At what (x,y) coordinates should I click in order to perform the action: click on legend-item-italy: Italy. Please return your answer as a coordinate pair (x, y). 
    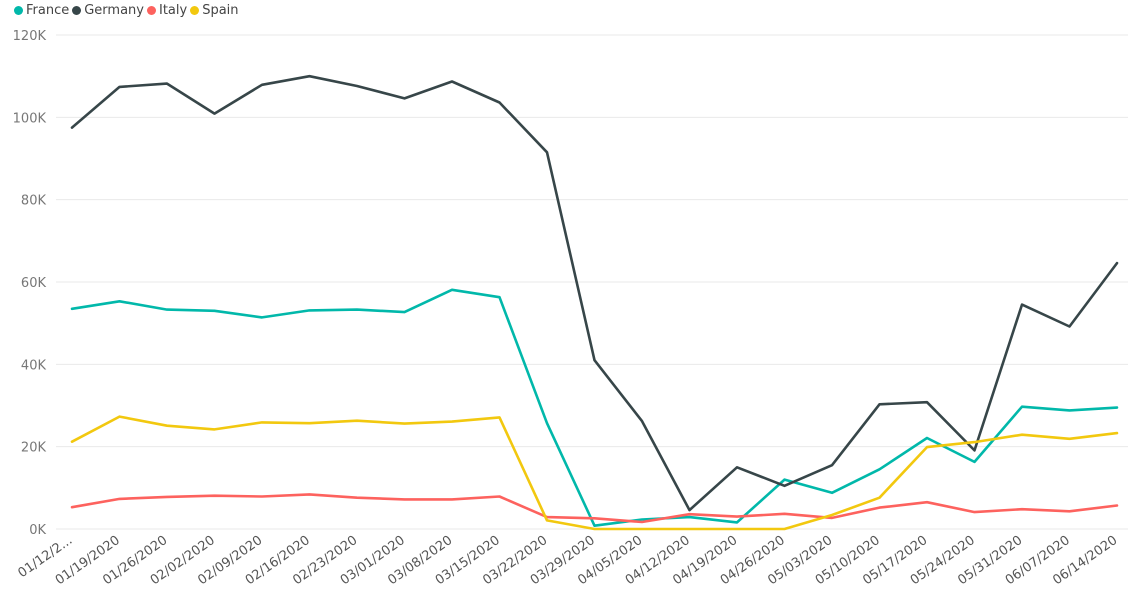
    Looking at the image, I should click on (167, 10).